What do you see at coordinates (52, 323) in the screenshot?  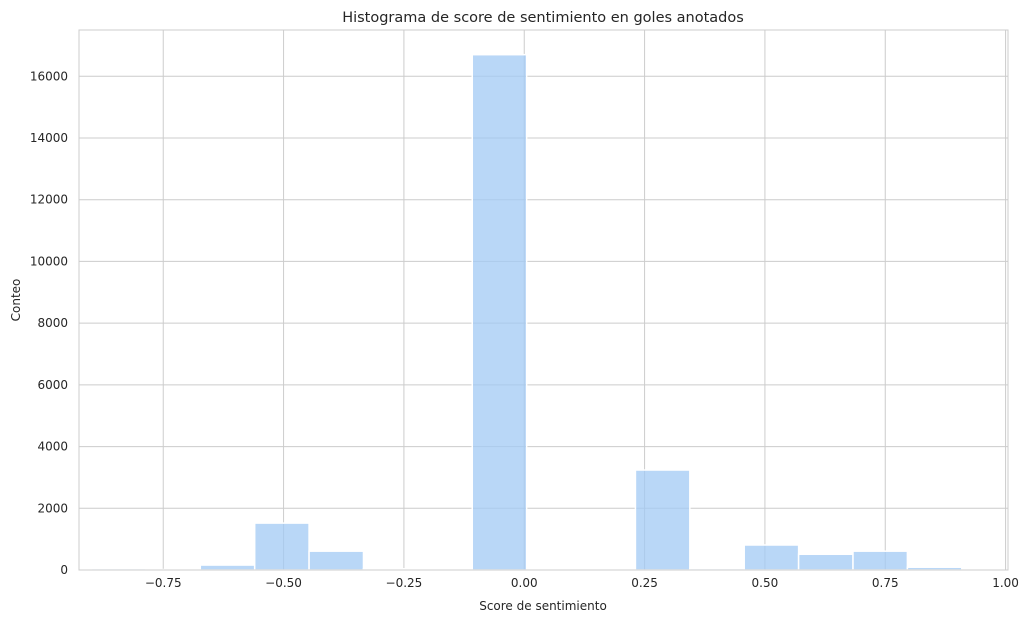 I see `y-tick-label: 8000` at bounding box center [52, 323].